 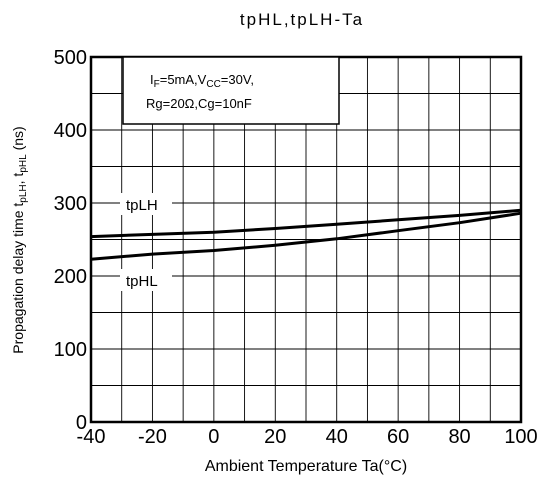 I want to click on series-label-tphl: tpHL, so click(x=142, y=281).